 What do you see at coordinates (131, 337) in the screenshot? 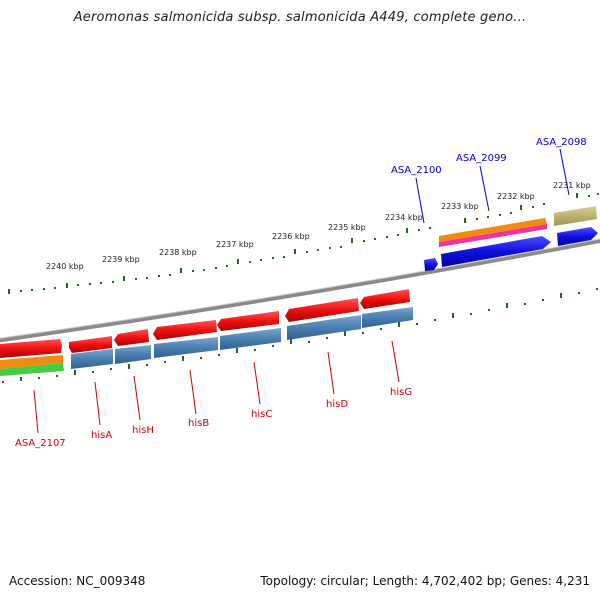
I see `feature-red-hisH` at bounding box center [131, 337].